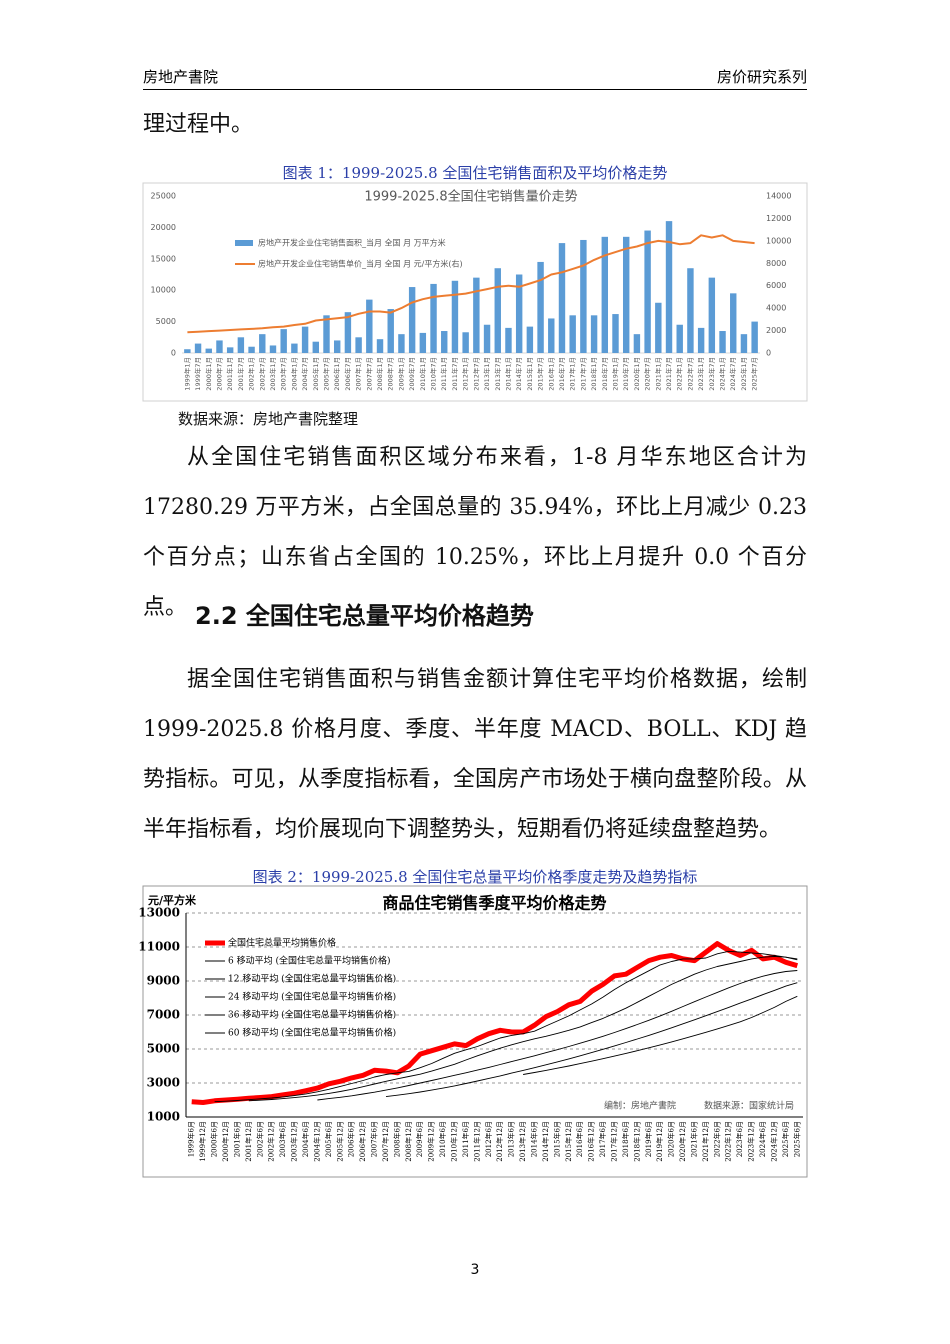 This screenshot has width=950, height=1344. What do you see at coordinates (293, 374) in the screenshot?
I see `x-tick-label: 2004年1月` at bounding box center [293, 374].